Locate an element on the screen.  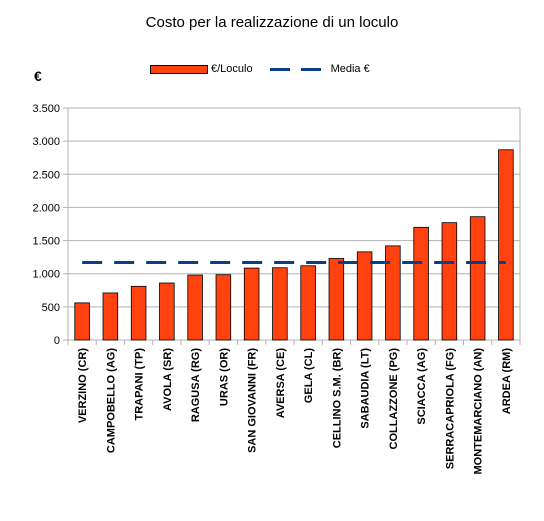
y-tick-label: 3.500 is located at coordinates (46, 109).